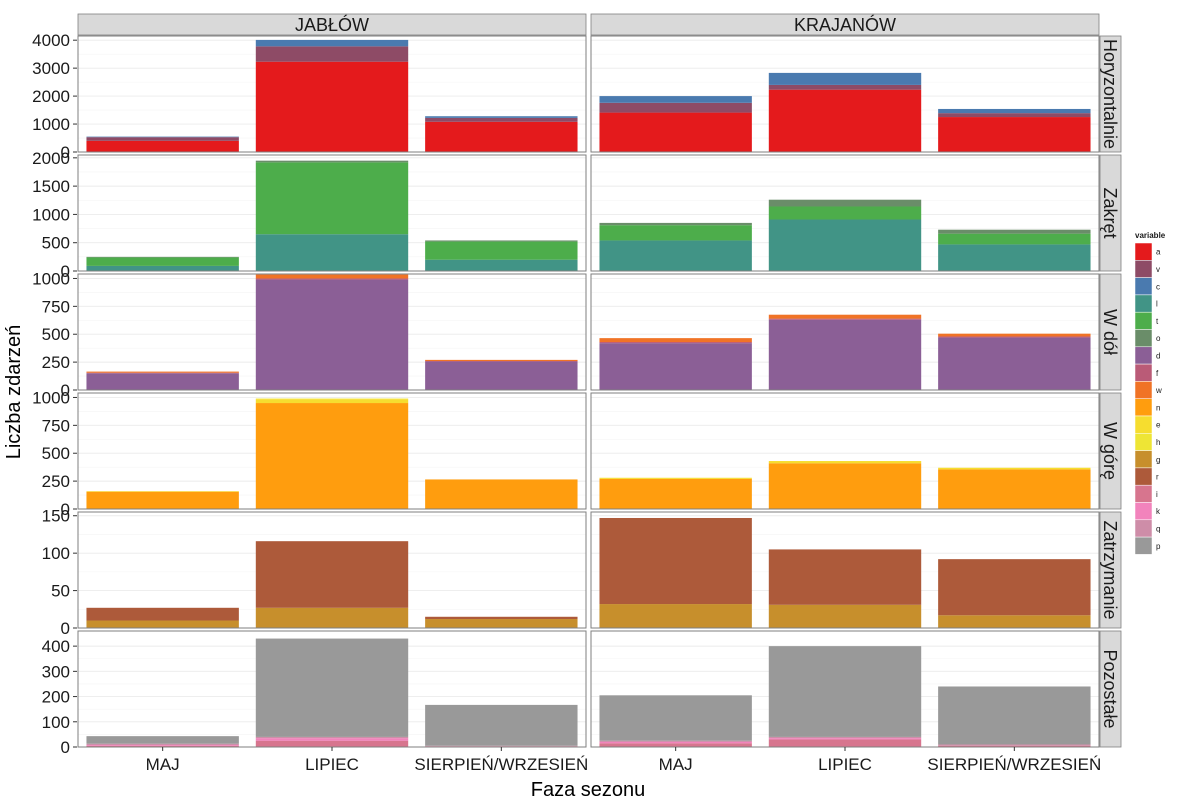  What do you see at coordinates (56, 516) in the screenshot?
I see `y-tick-label: 150` at bounding box center [56, 516].